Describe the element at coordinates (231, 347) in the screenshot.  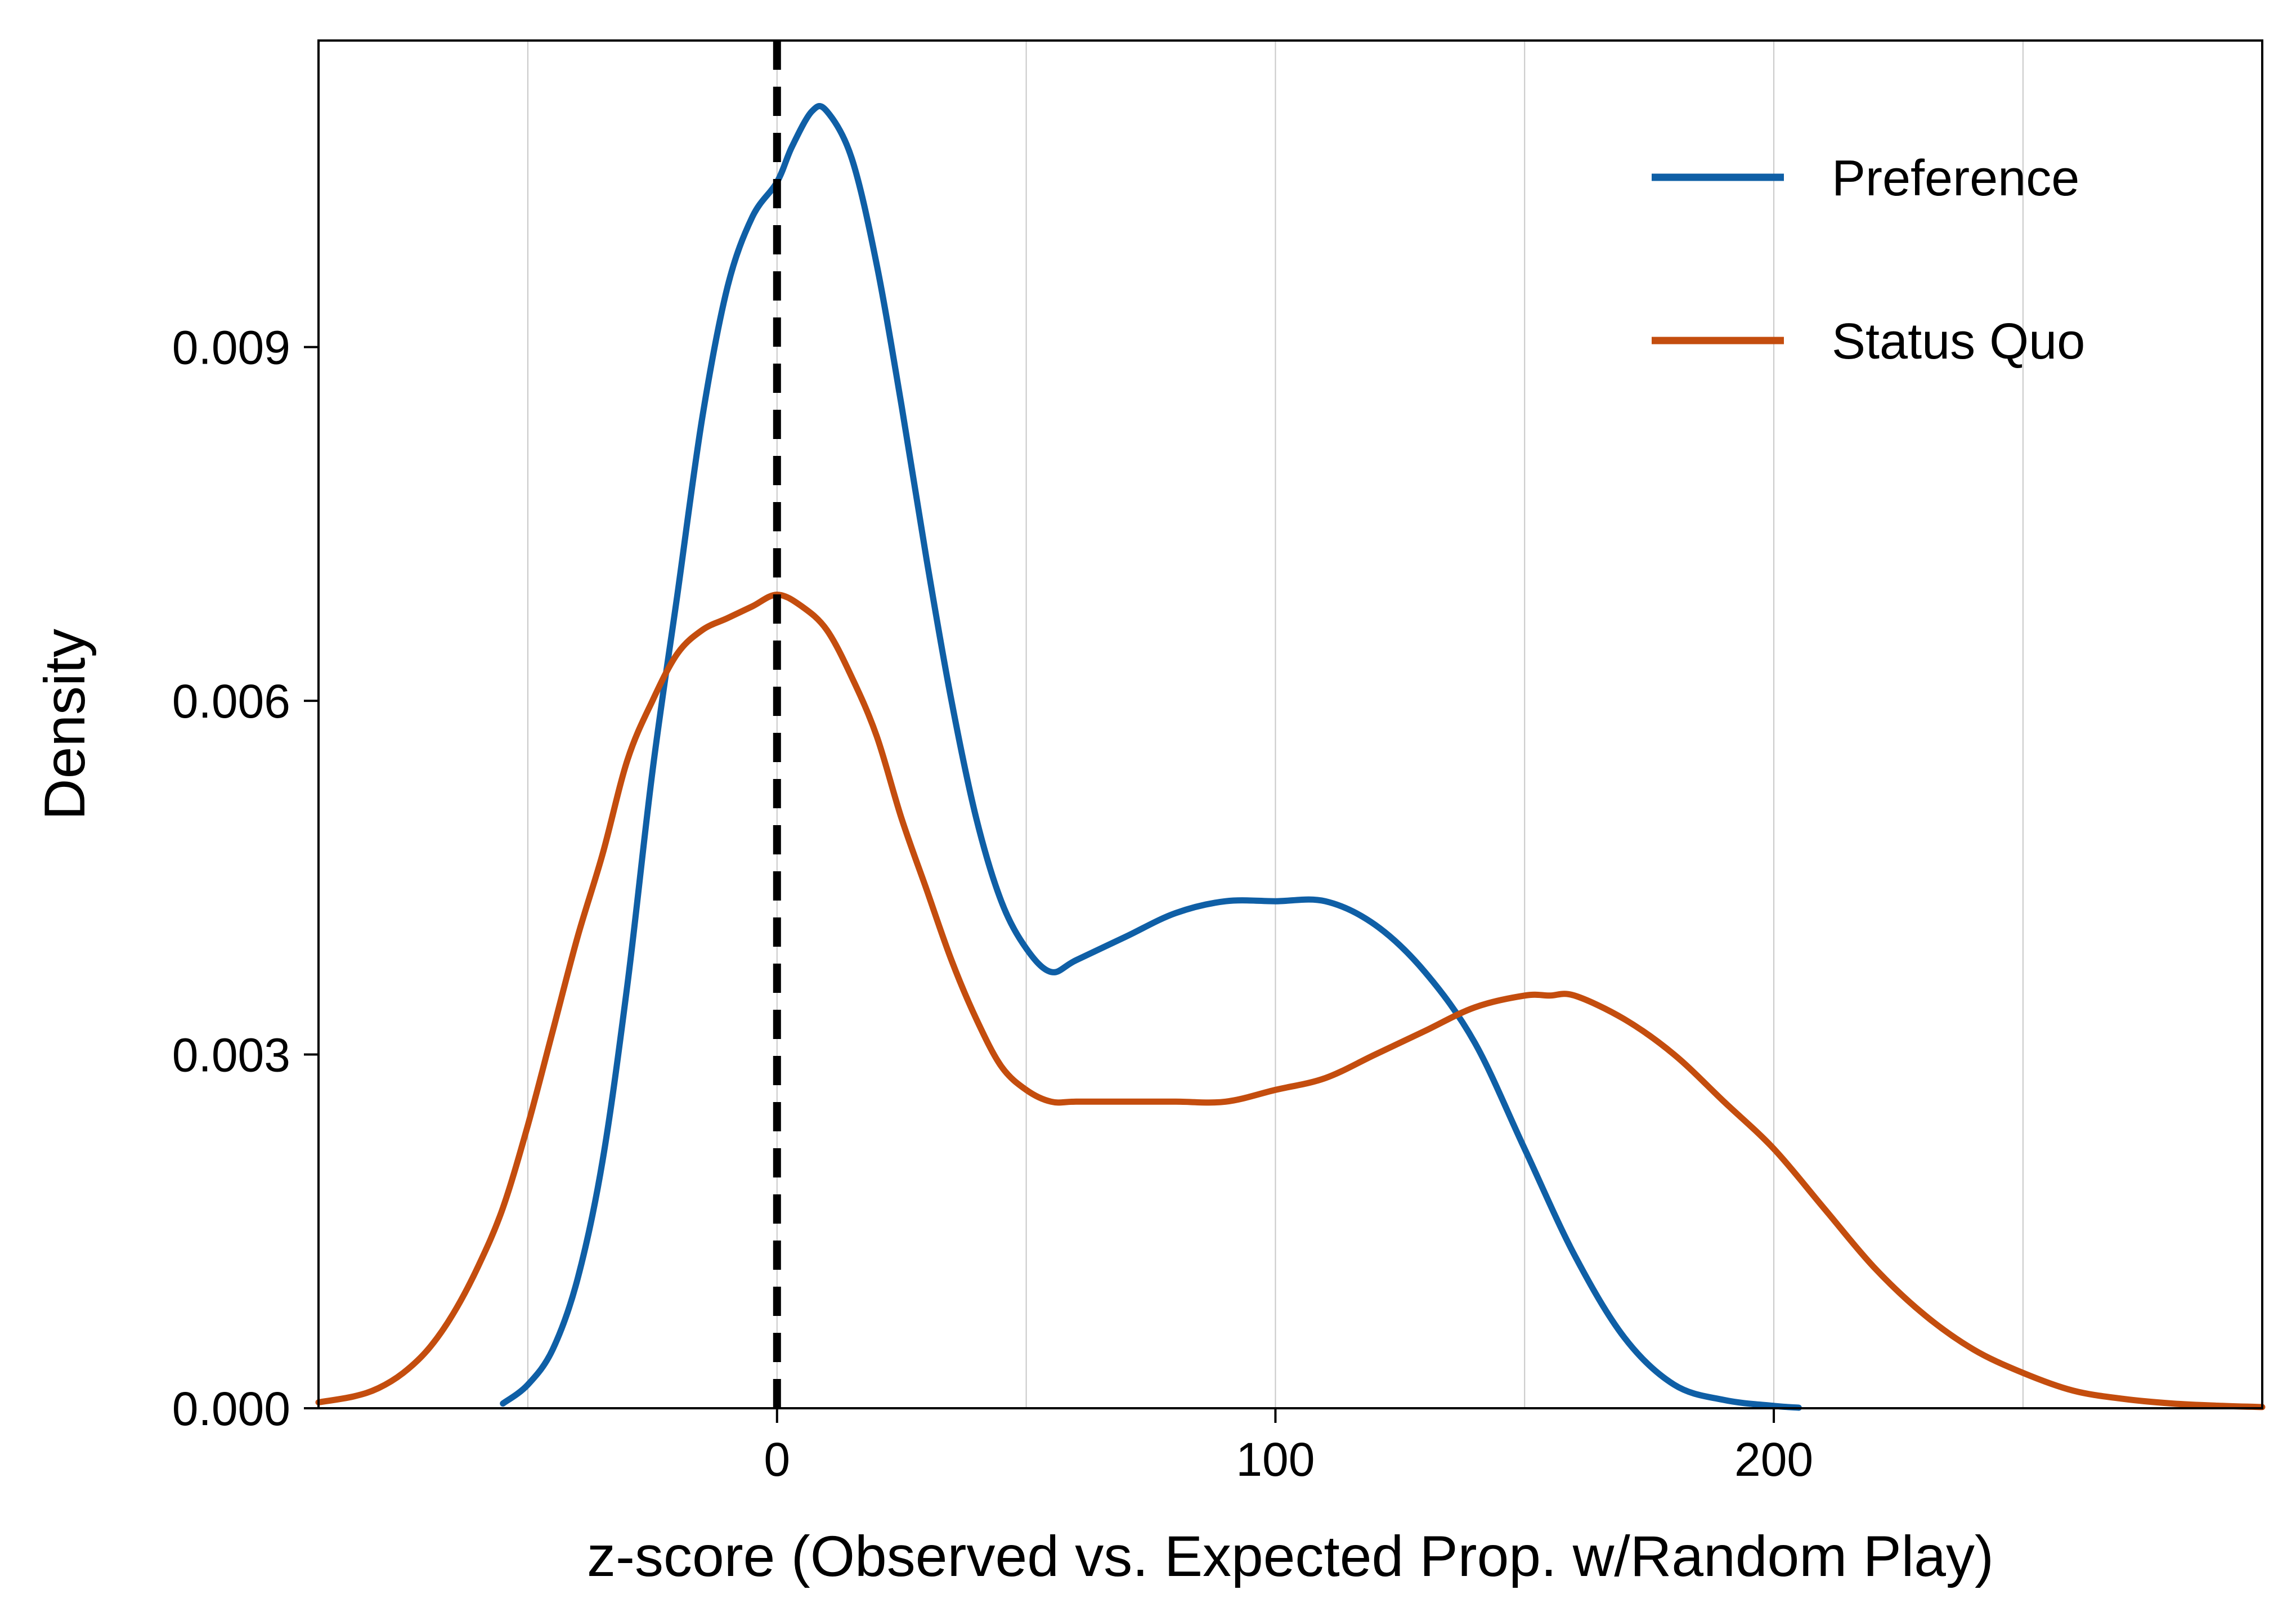
I see `y-tick-label: 0.009` at that location.